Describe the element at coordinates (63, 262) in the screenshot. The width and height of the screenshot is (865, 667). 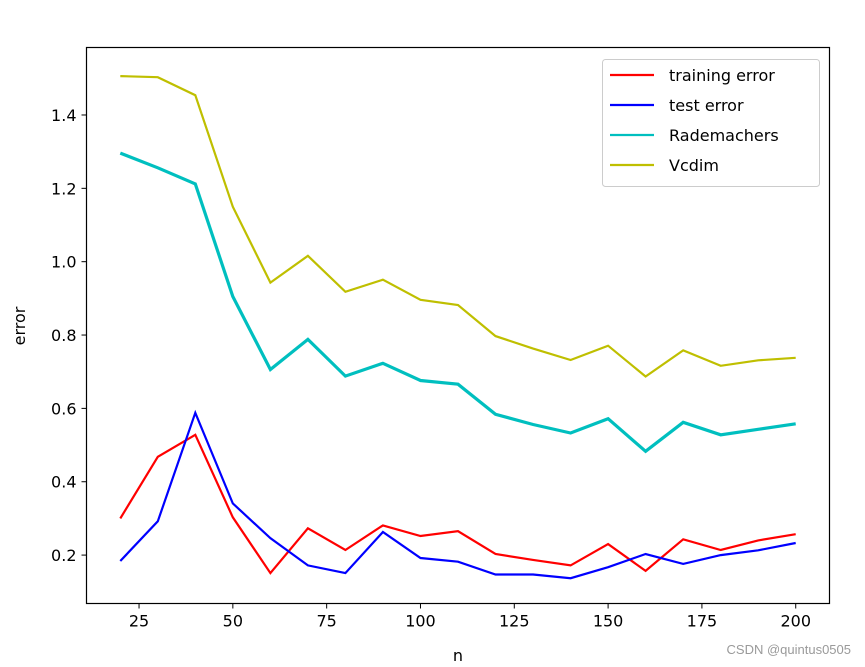
I see `y-tick-label: 1.0` at that location.